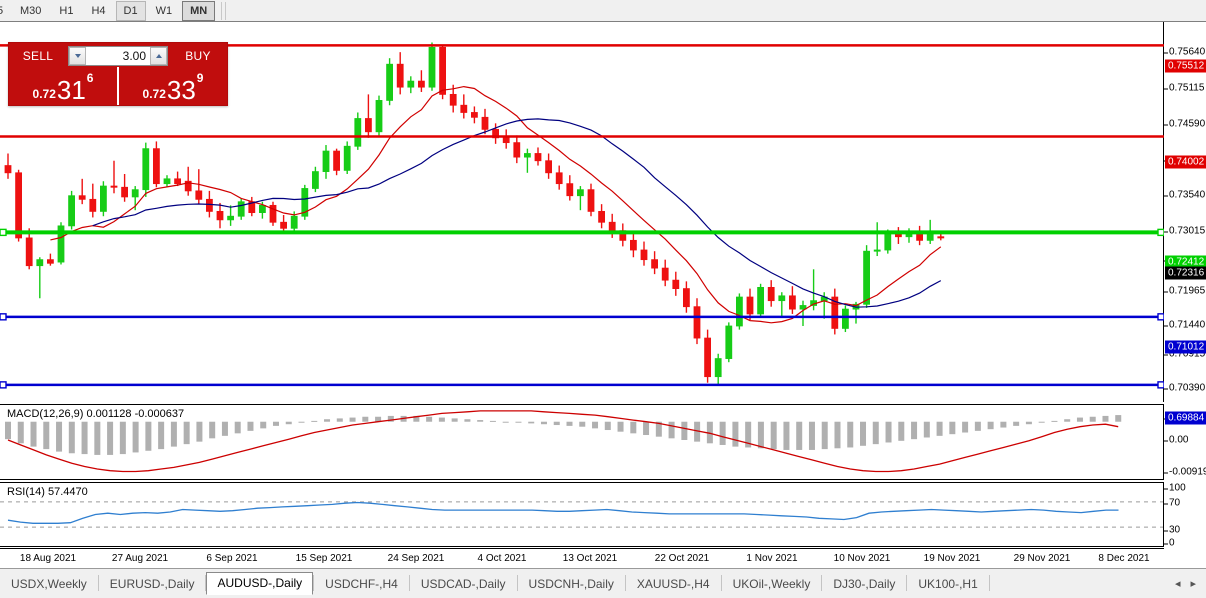 This screenshot has width=1206, height=598. Describe the element at coordinates (181, 90) in the screenshot. I see `buy-price-big: 33` at that location.